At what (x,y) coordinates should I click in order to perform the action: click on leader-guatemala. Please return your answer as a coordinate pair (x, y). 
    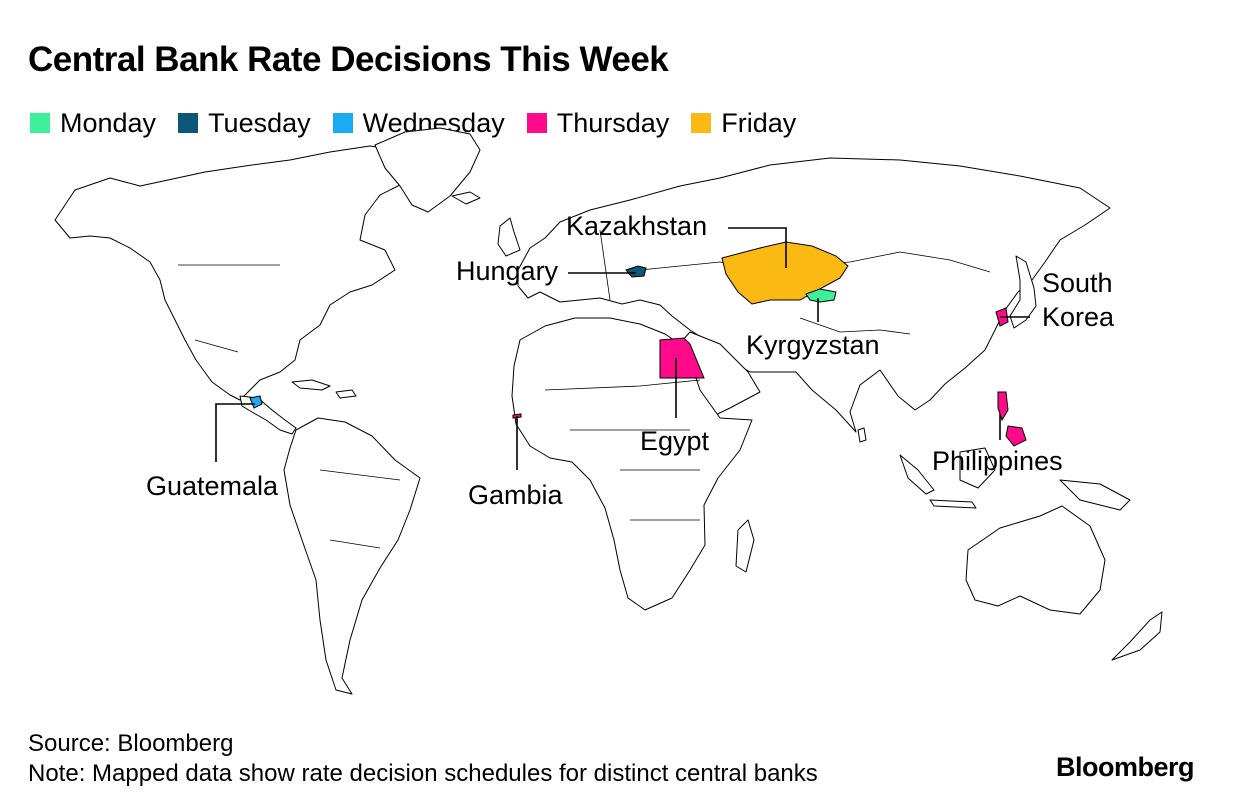
    Looking at the image, I should click on (235, 432).